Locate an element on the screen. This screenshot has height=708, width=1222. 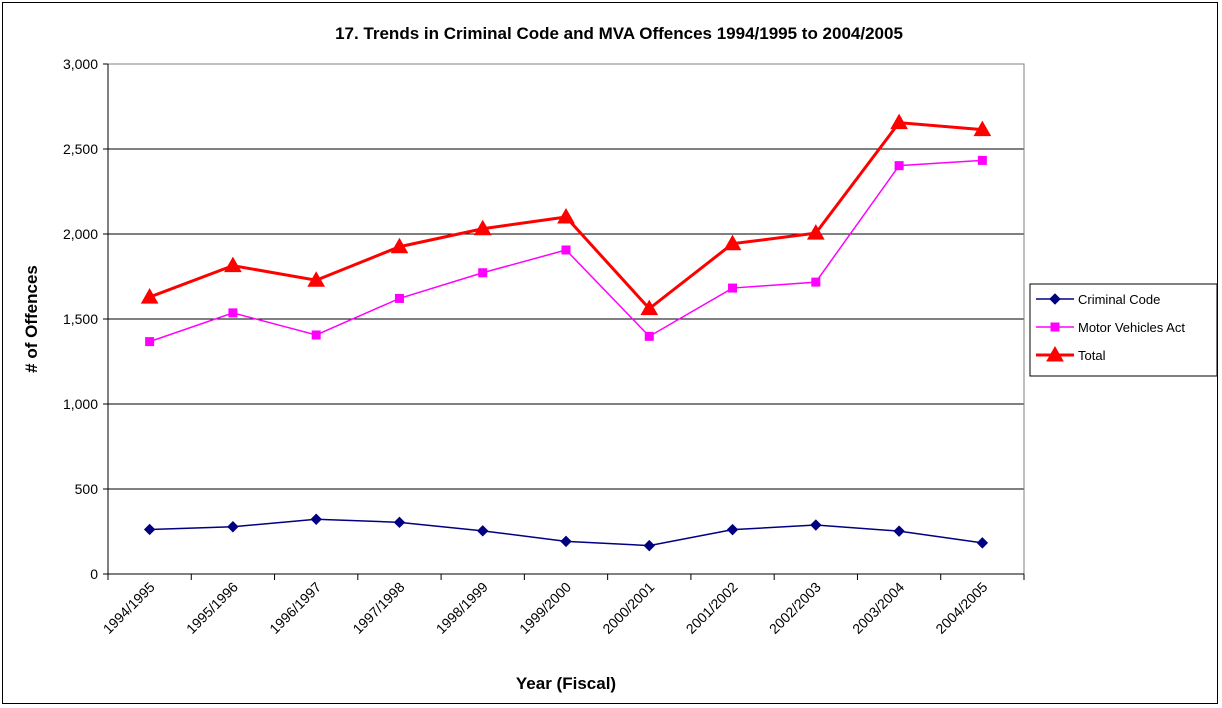
legend-marker-motor-vehicles-act is located at coordinates (1055, 327).